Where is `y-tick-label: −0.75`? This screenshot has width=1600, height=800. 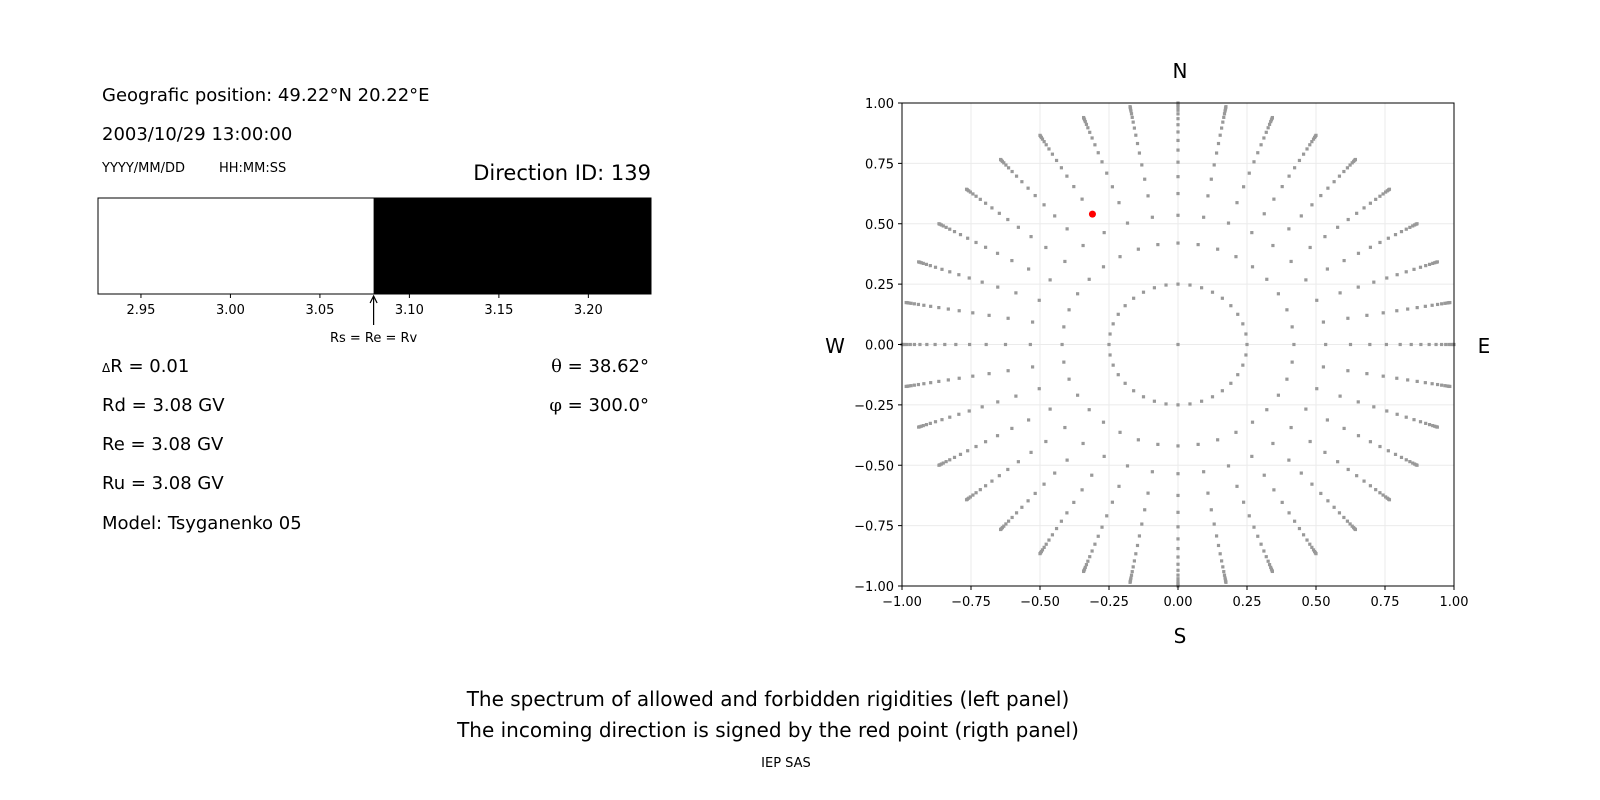 y-tick-label: −0.75 is located at coordinates (874, 527).